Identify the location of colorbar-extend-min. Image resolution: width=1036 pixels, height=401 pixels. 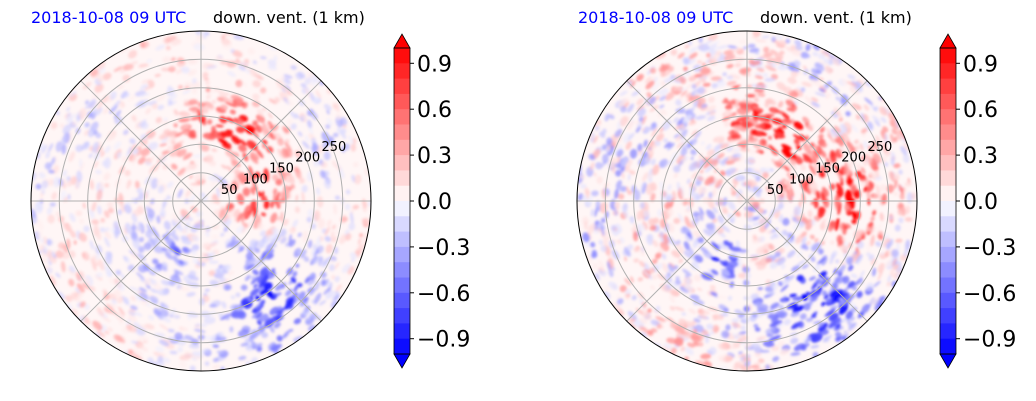
(402, 361).